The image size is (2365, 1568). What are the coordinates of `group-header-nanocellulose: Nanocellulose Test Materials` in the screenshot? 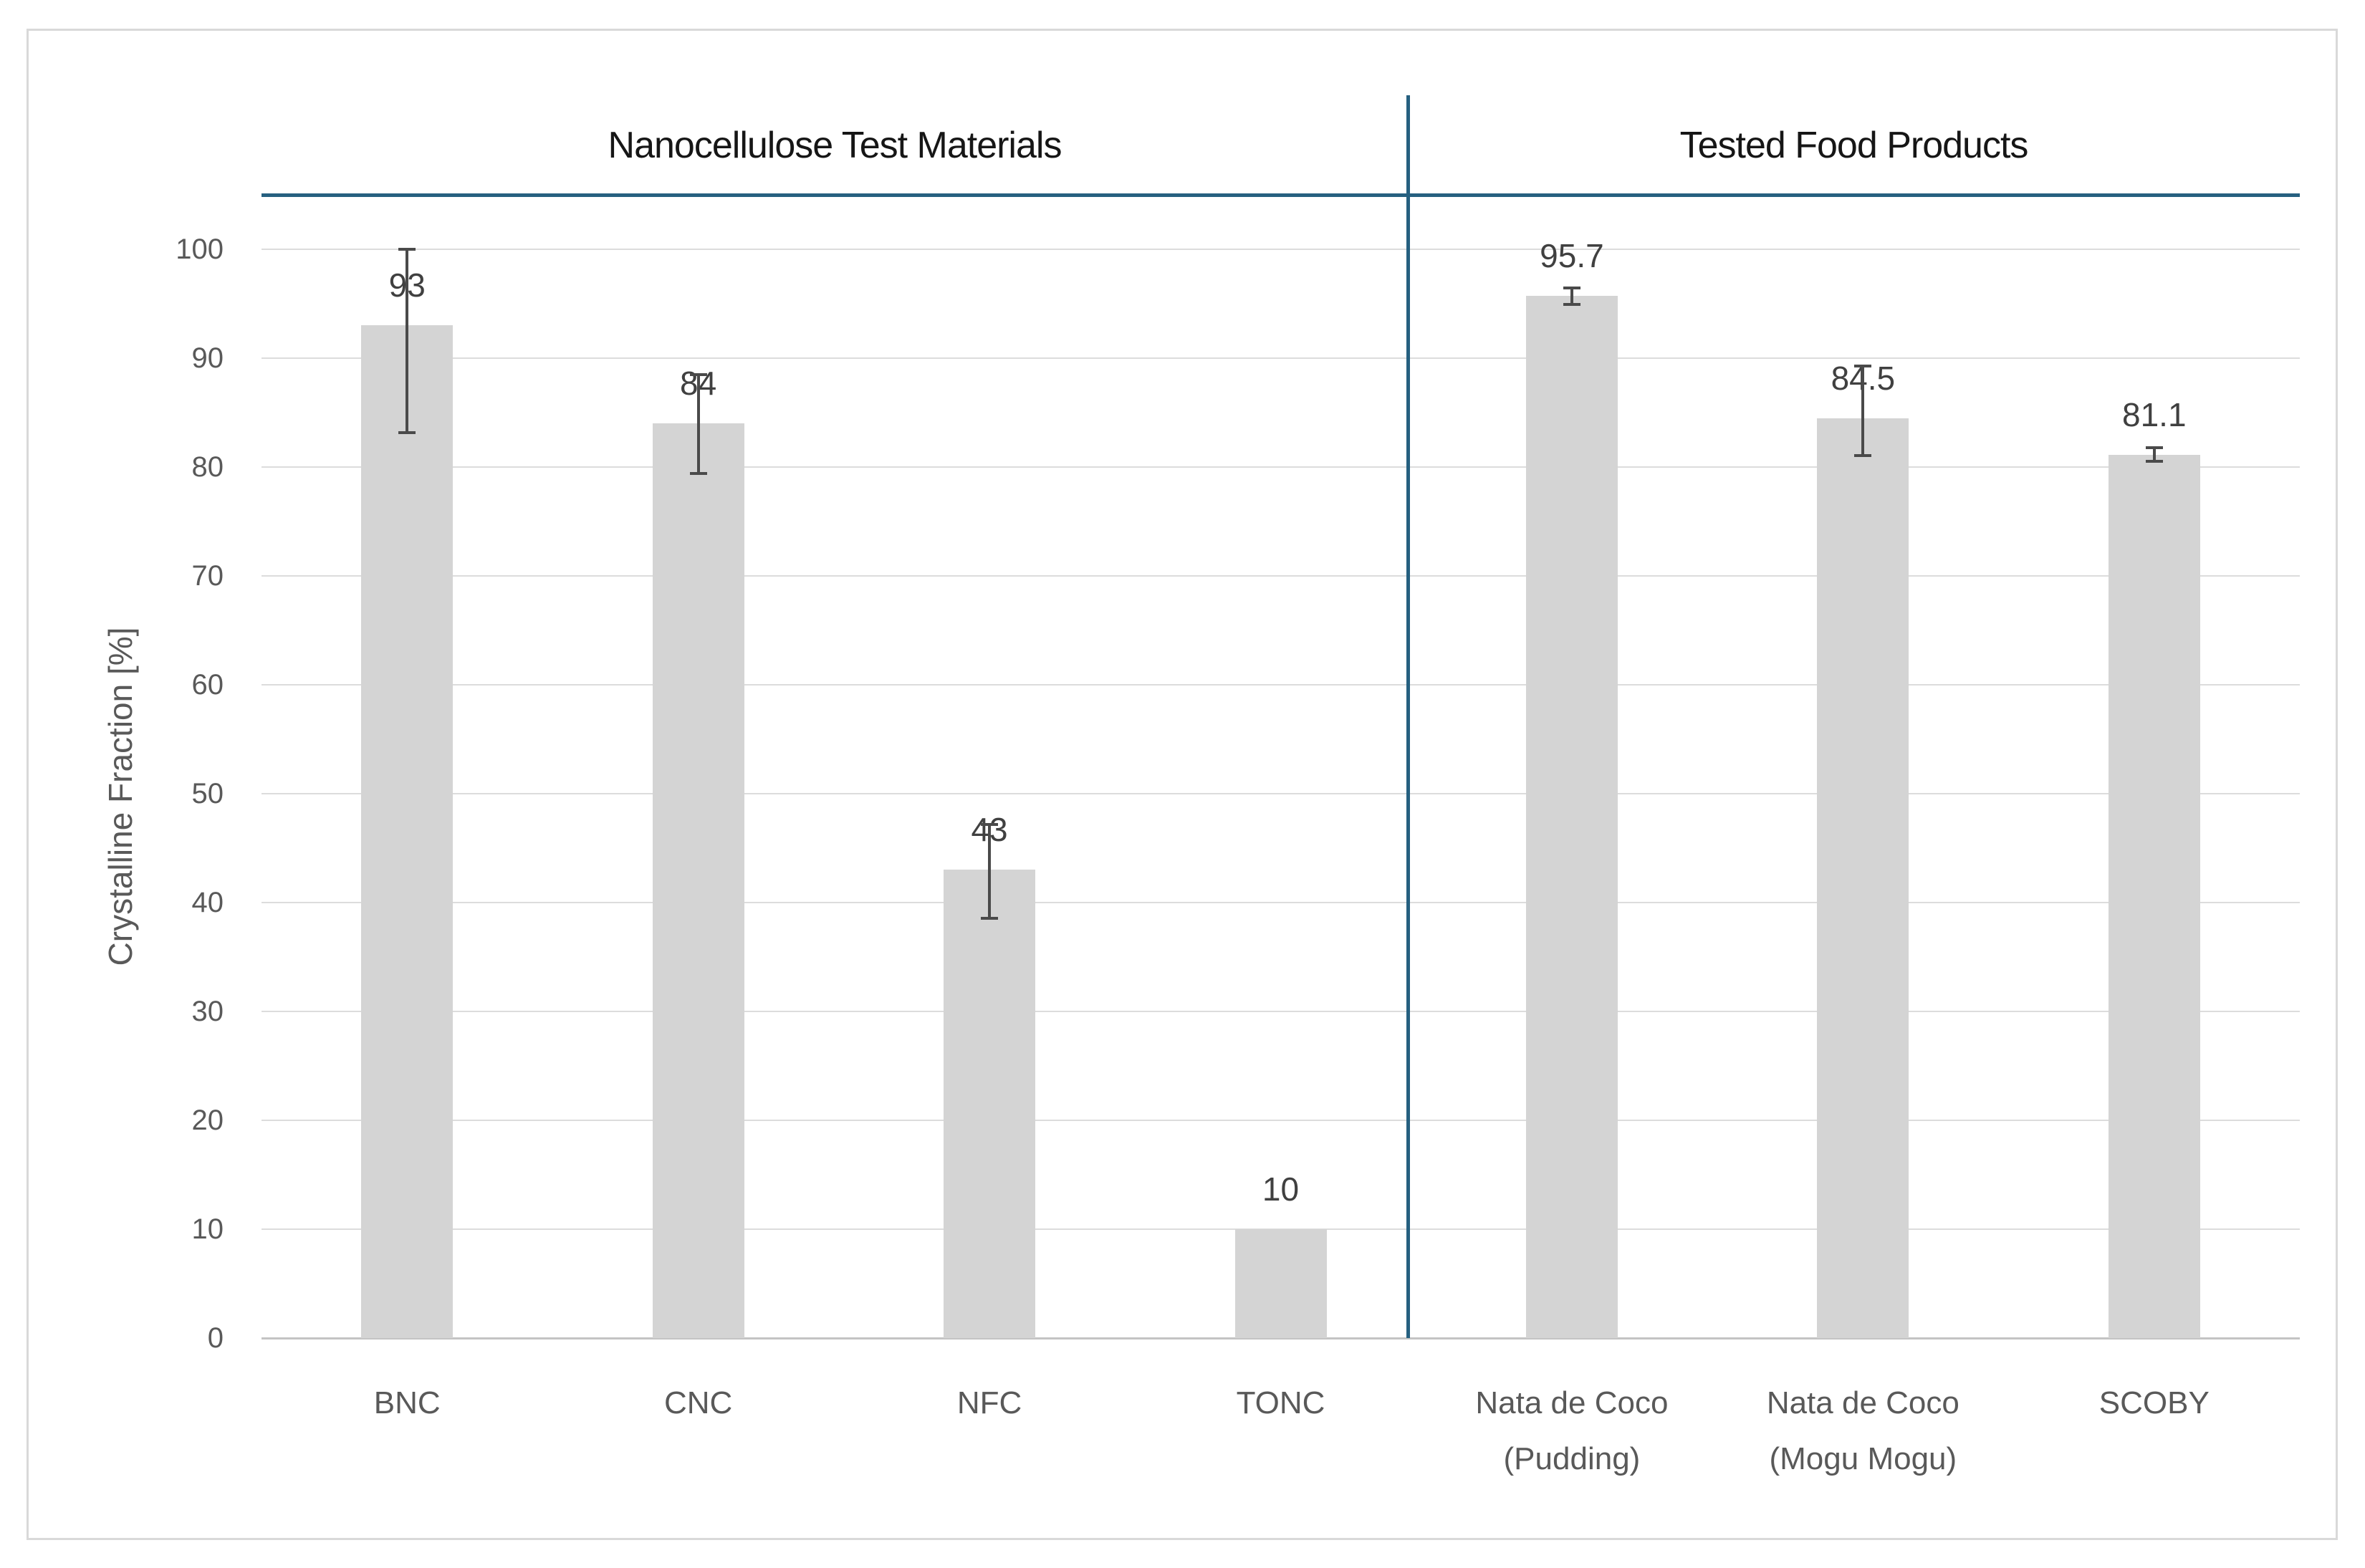 It's located at (835, 146).